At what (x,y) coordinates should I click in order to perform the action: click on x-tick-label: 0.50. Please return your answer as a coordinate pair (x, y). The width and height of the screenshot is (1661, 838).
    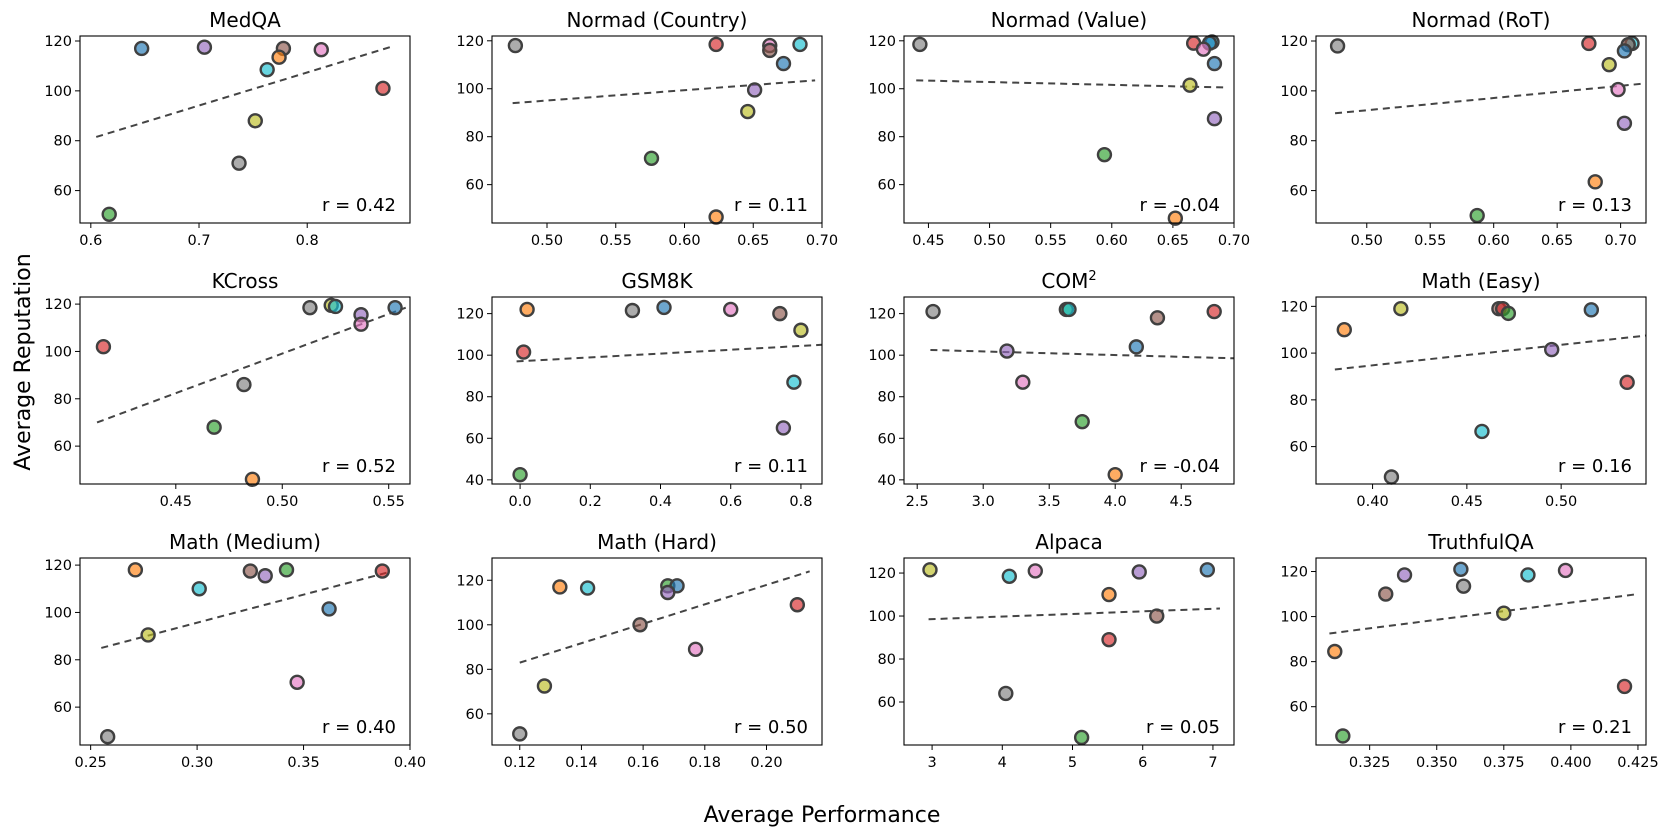
    Looking at the image, I should click on (282, 502).